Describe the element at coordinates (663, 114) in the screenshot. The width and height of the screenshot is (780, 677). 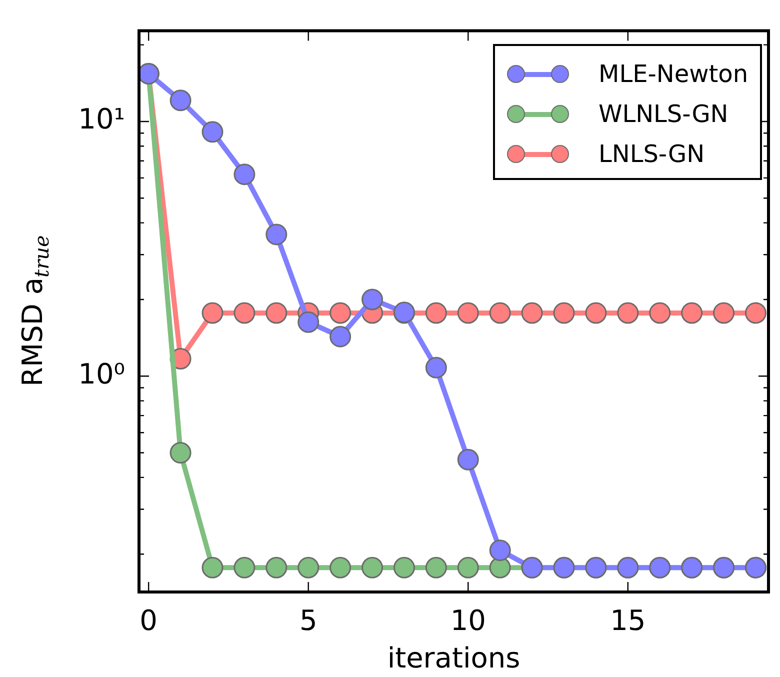
I see `legend-label: WLNLS-GN` at that location.